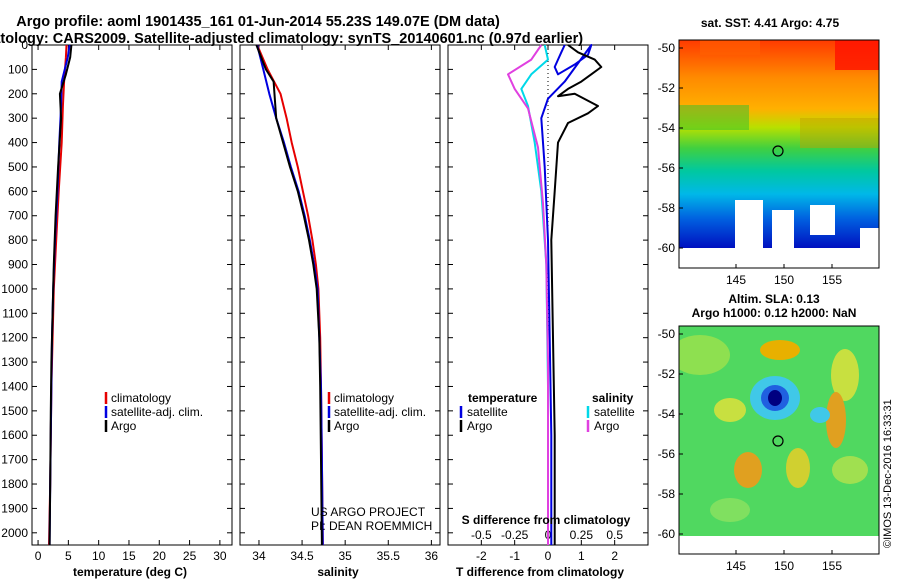  What do you see at coordinates (18, 265) in the screenshot?
I see `depth-tick-label: 900` at bounding box center [18, 265].